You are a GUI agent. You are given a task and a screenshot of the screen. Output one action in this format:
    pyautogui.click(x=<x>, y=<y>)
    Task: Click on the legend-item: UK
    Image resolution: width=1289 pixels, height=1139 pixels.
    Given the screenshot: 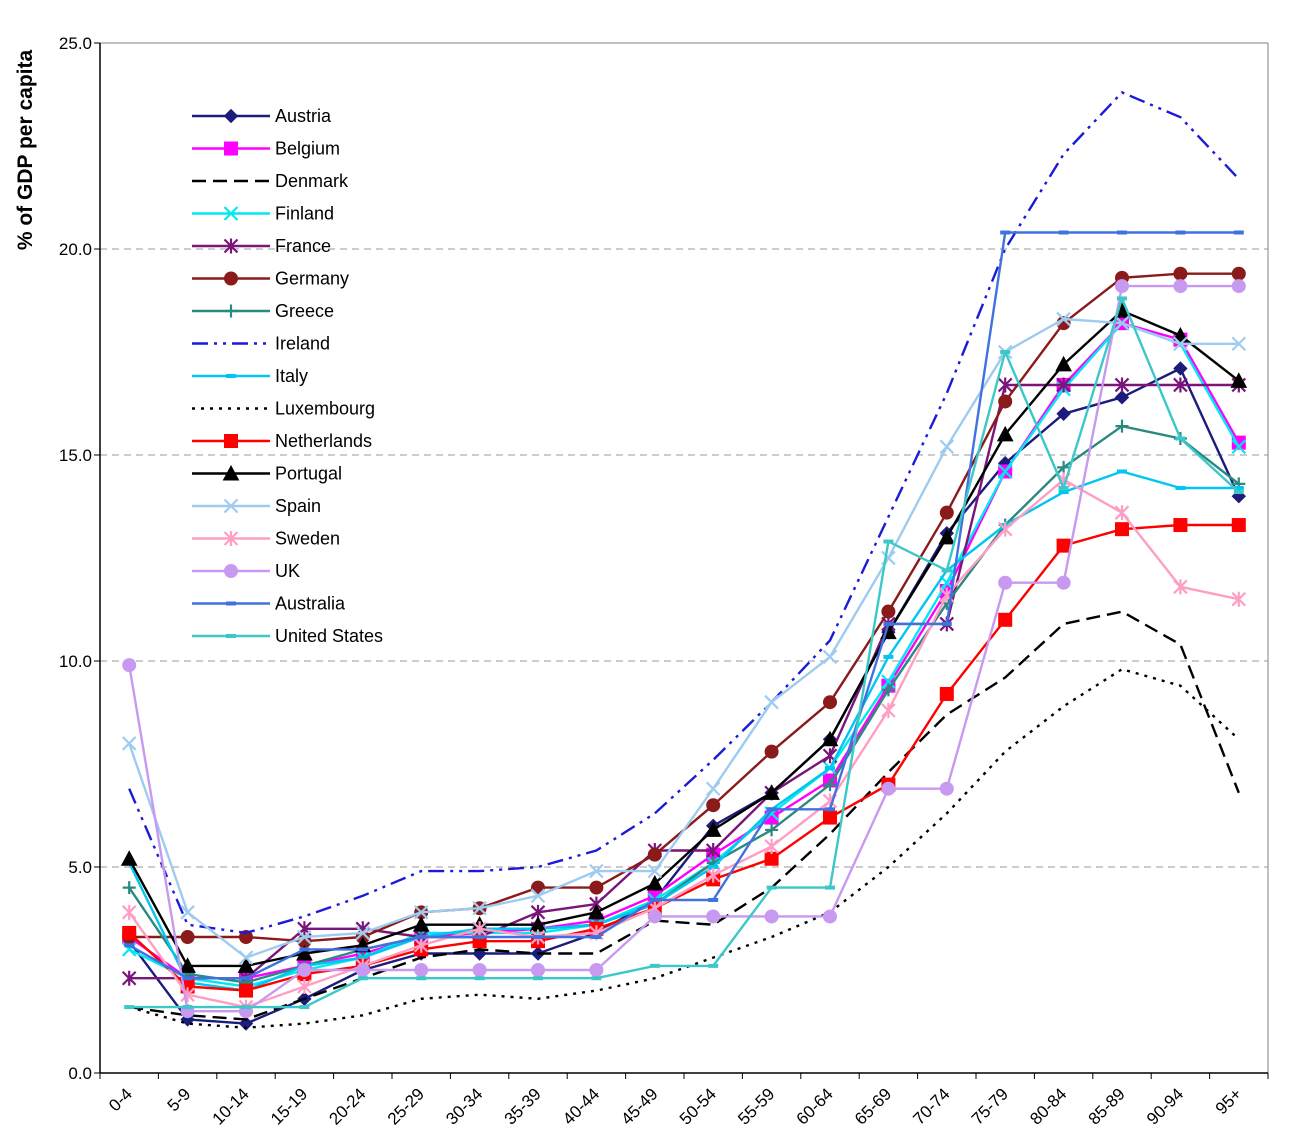 What is the action you would take?
    pyautogui.click(x=246, y=571)
    